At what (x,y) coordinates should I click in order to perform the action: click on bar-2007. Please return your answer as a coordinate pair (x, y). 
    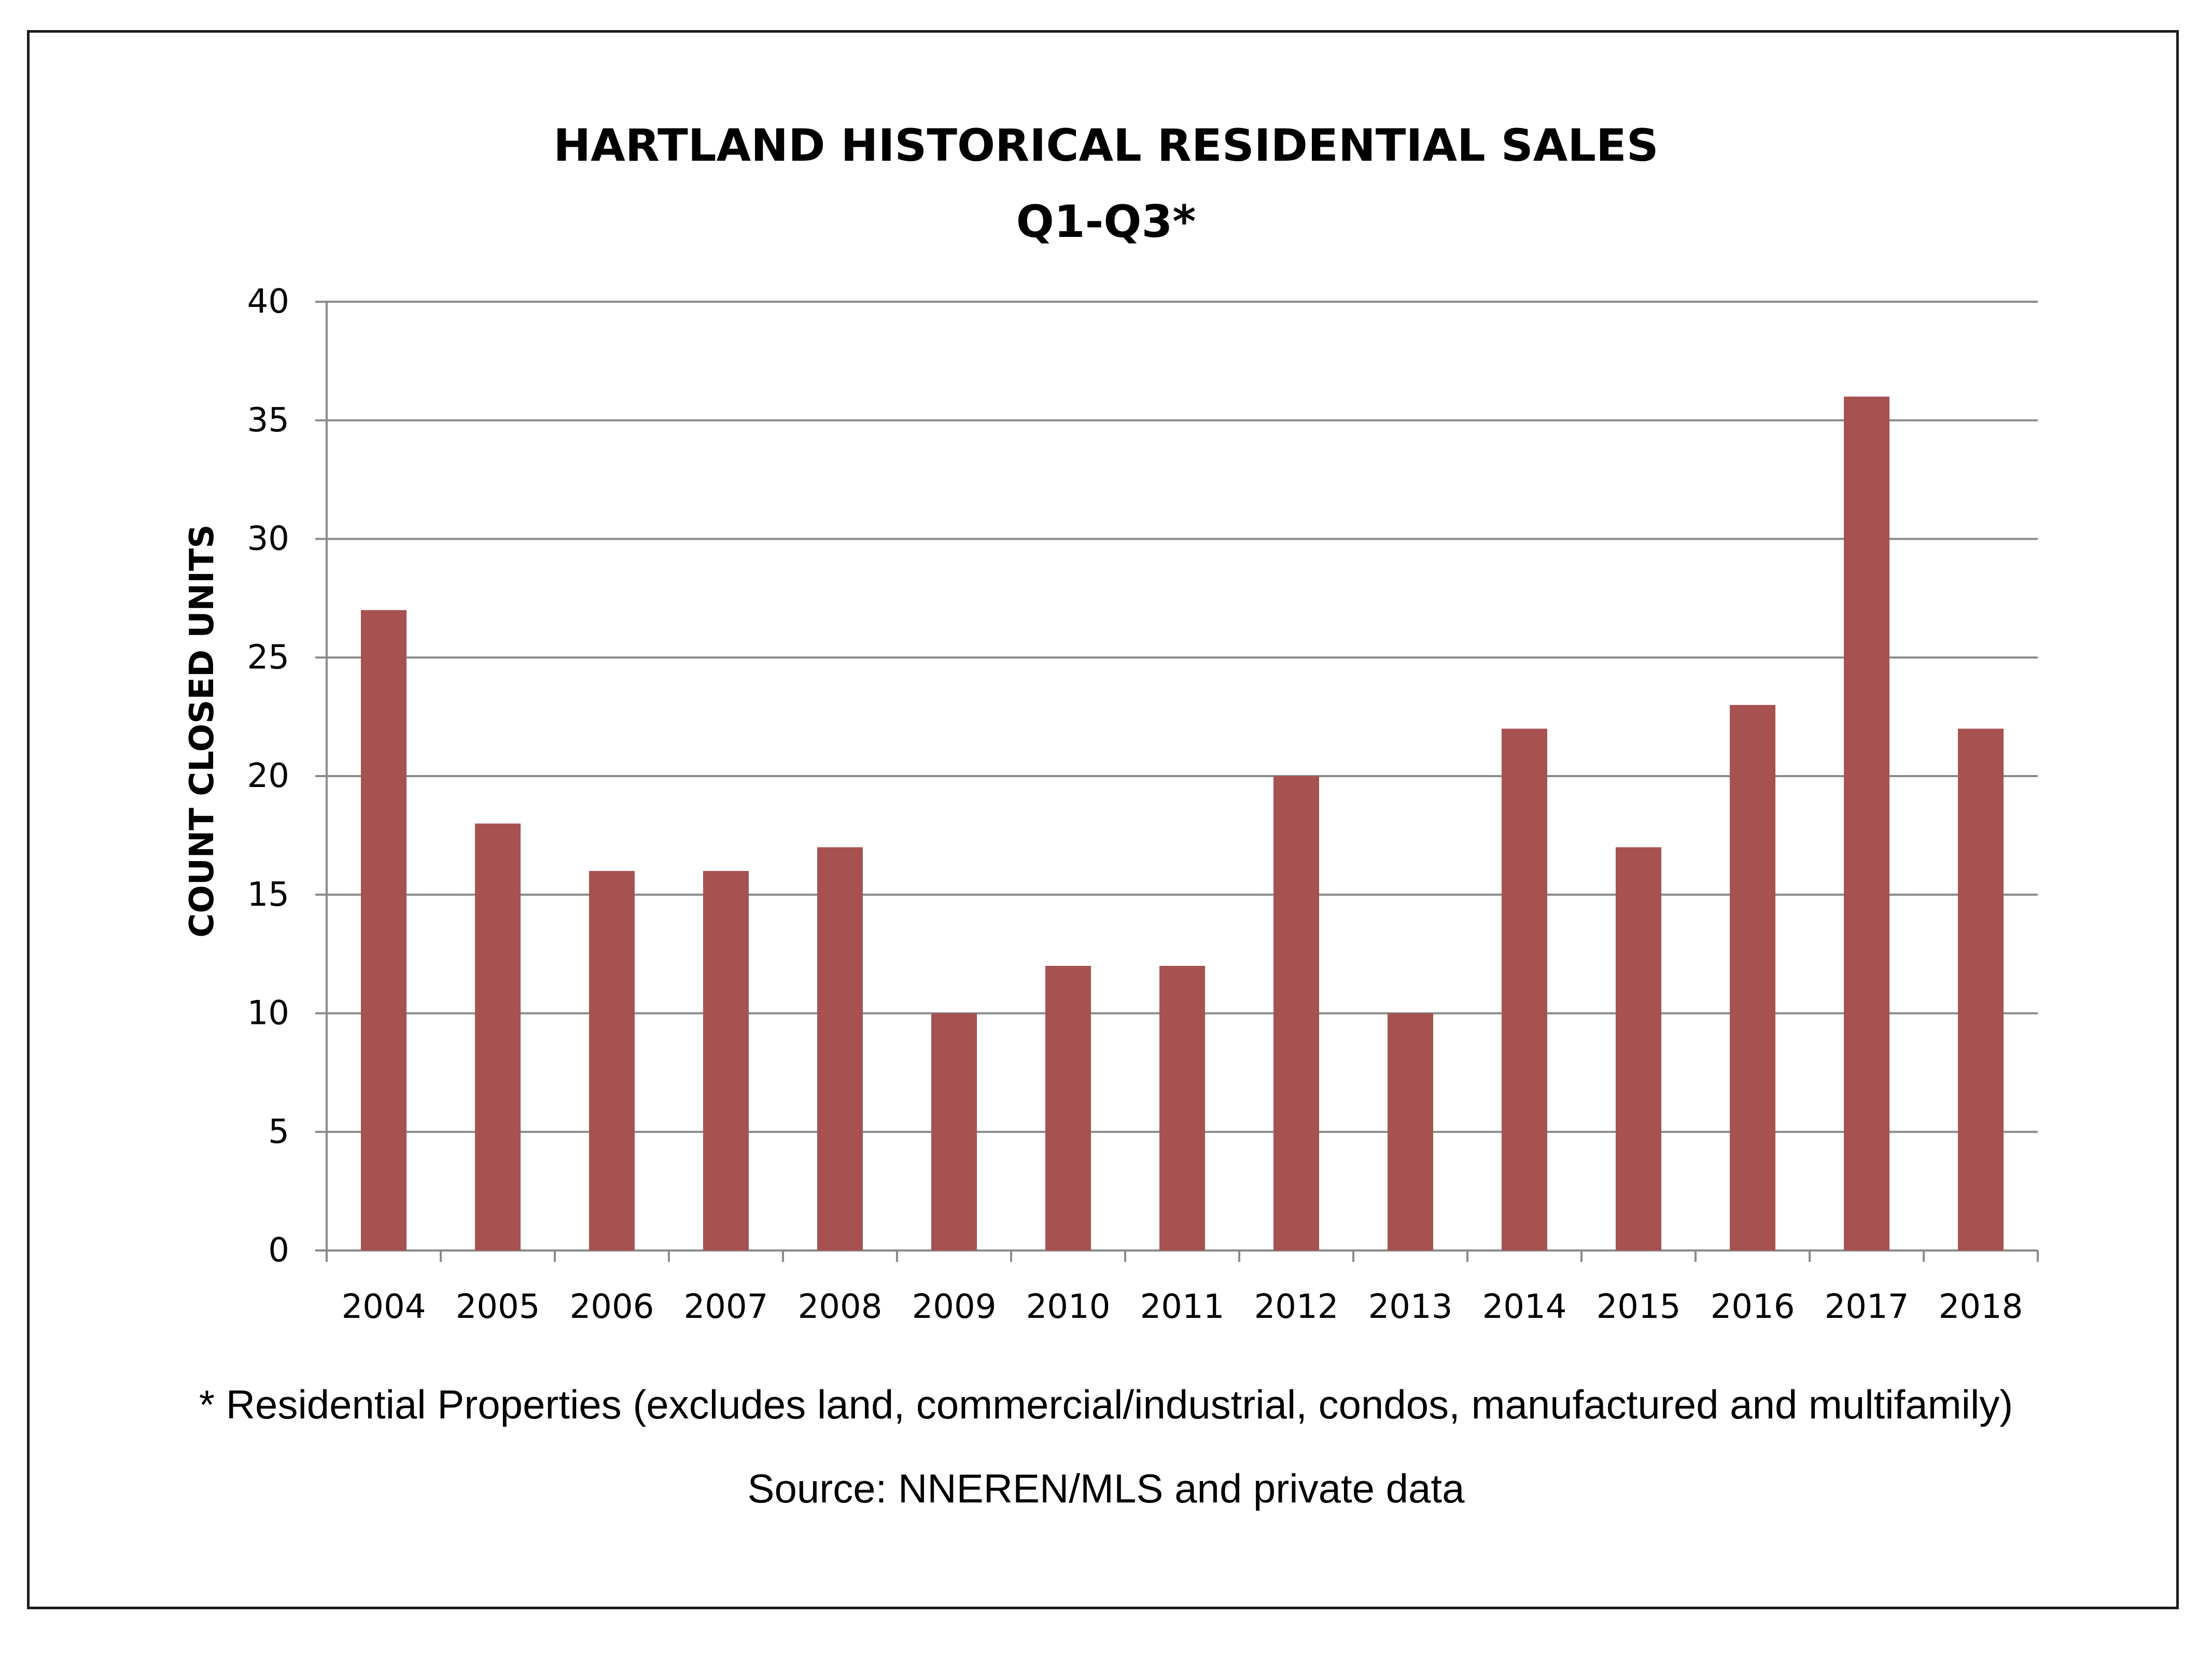
    Looking at the image, I should click on (726, 1060).